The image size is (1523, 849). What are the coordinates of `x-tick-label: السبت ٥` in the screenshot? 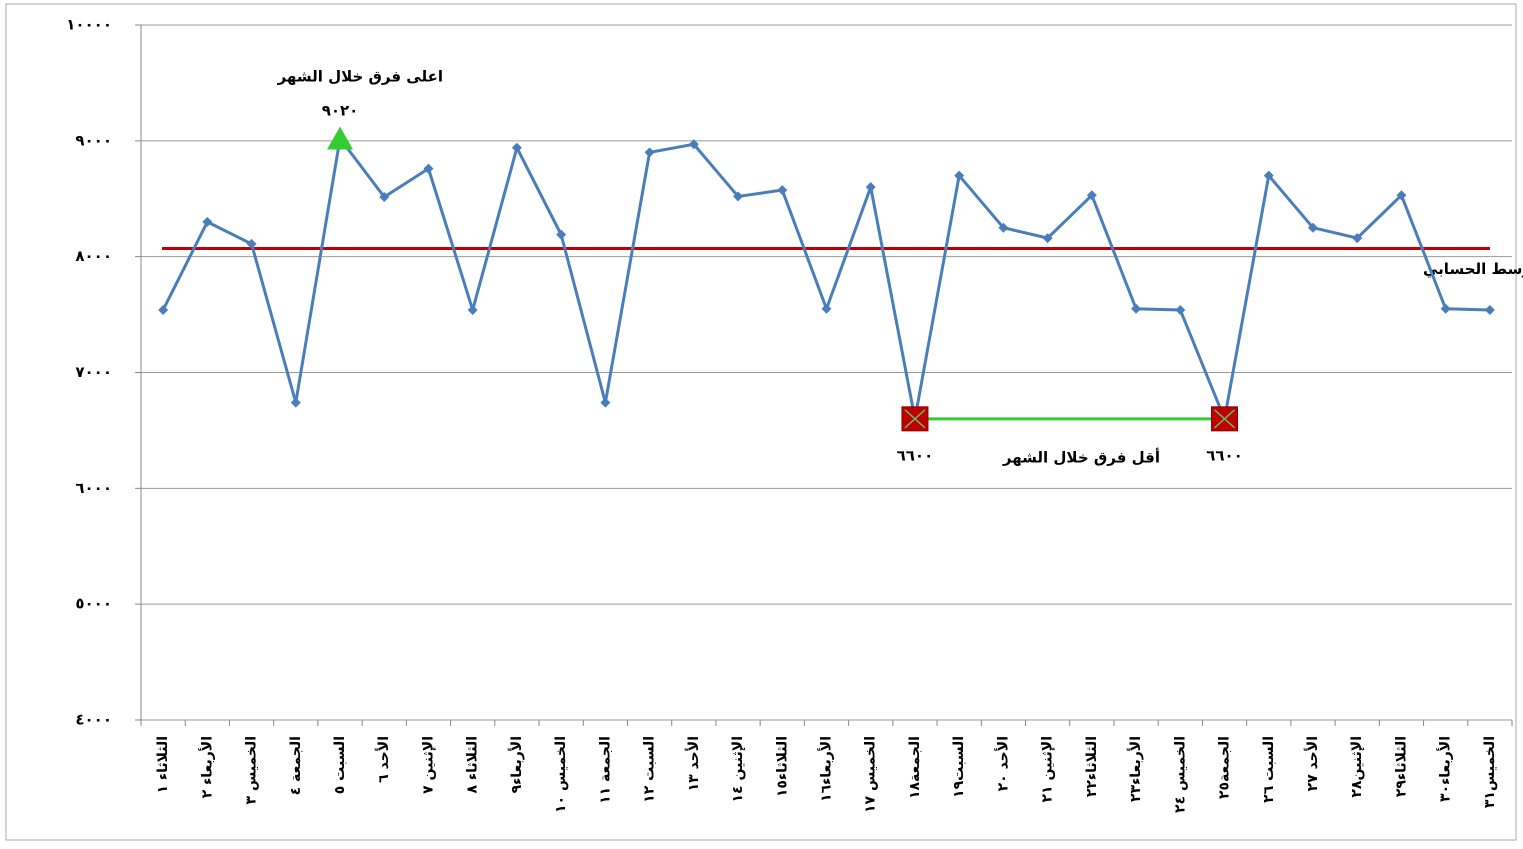 It's located at (340, 765).